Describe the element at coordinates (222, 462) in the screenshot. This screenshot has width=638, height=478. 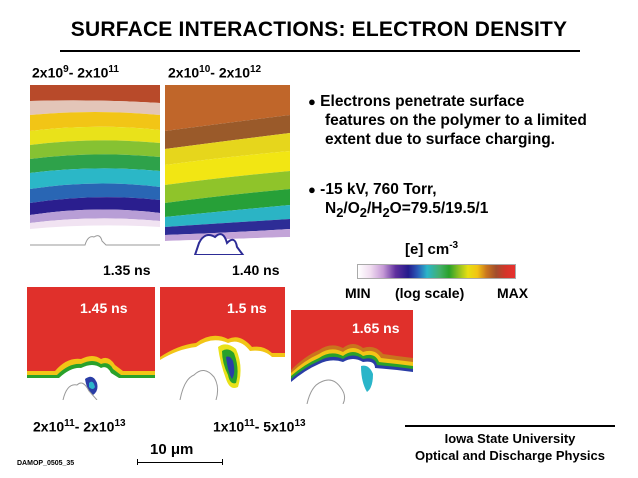
I see `scale-bar-tick-right` at that location.